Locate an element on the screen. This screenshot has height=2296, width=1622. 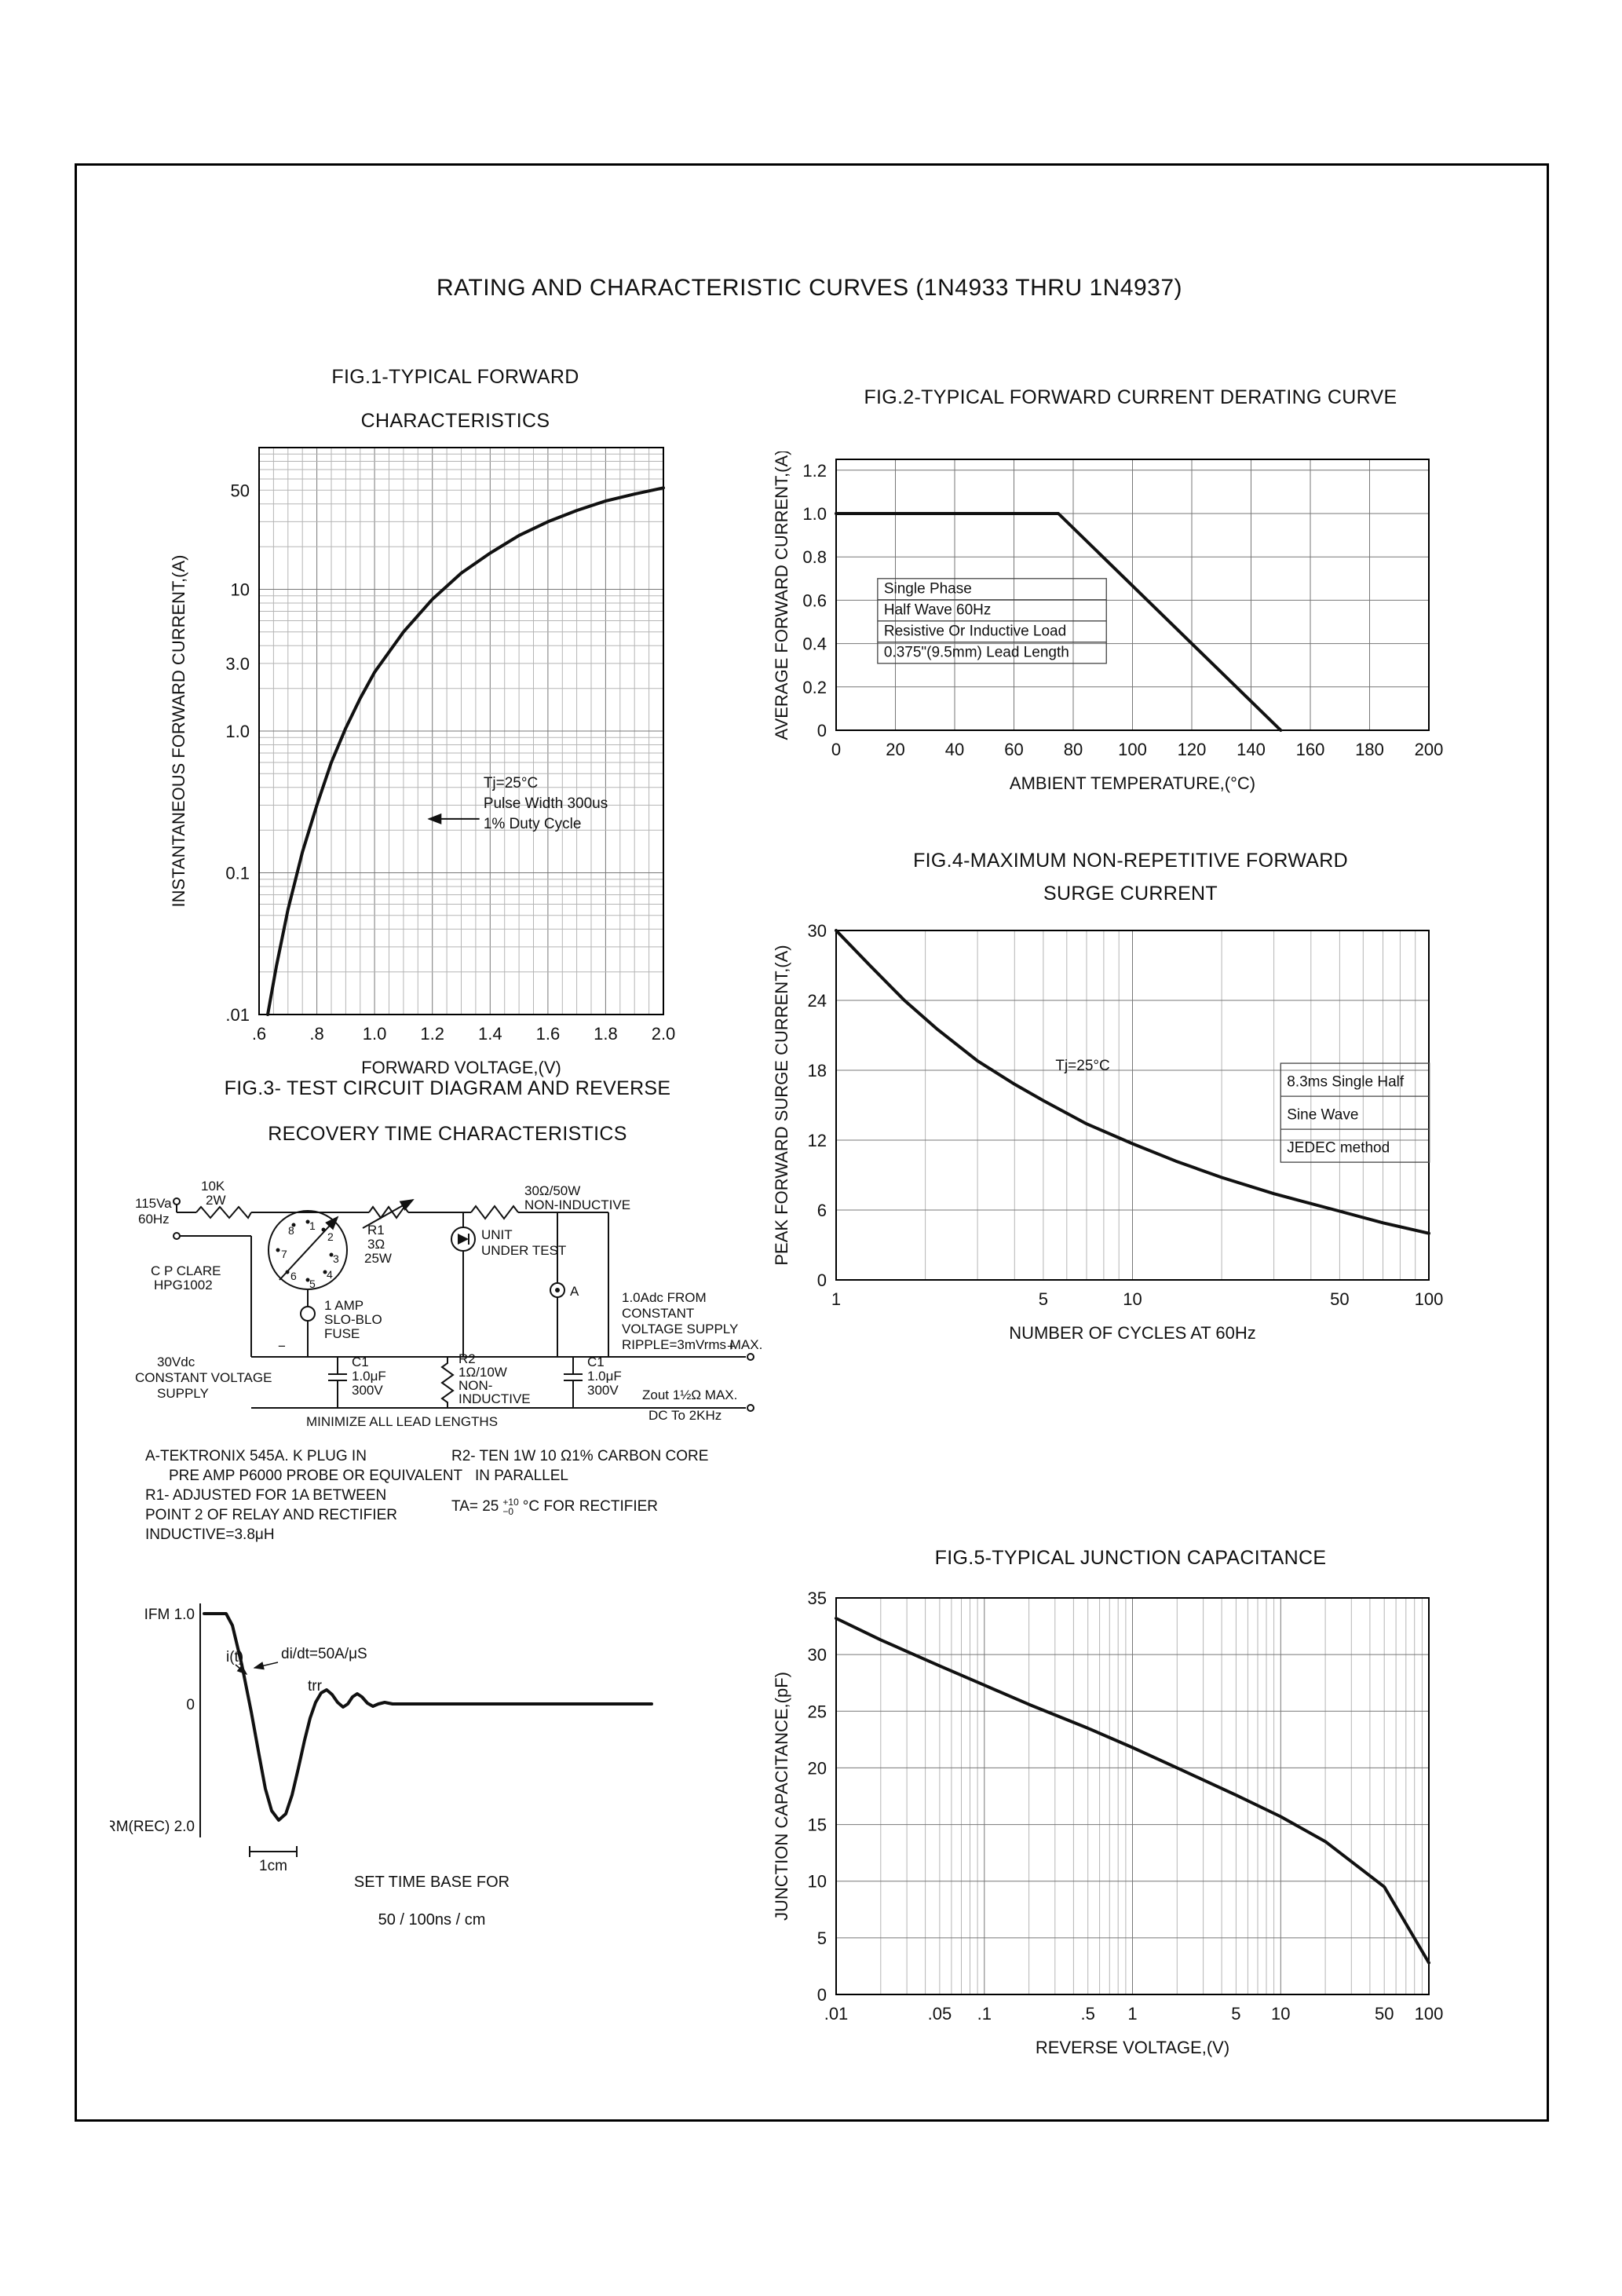
tick: 6 is located at coordinates (822, 1210).